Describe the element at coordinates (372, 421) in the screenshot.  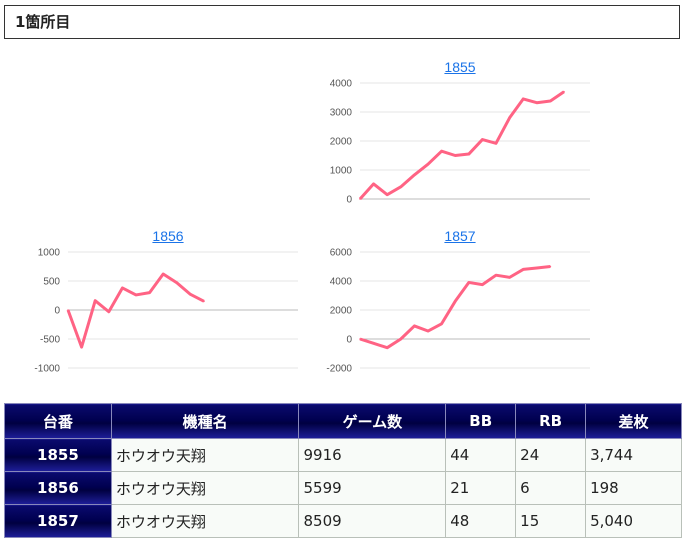
I see `header-game-count: ゲーム数` at that location.